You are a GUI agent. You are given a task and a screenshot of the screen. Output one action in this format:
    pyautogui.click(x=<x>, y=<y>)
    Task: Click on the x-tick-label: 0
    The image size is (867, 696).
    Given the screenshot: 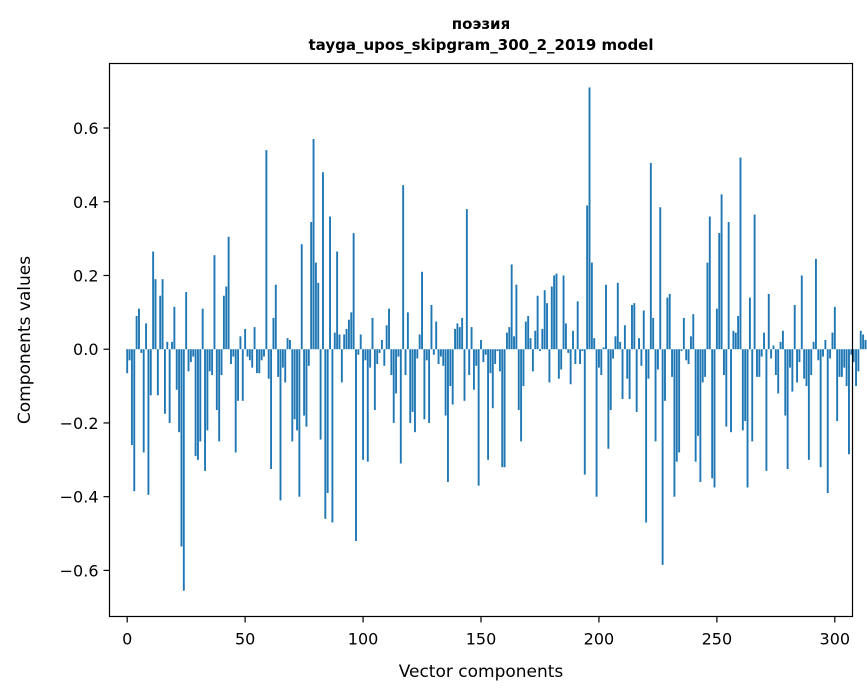 What is the action you would take?
    pyautogui.click(x=127, y=639)
    